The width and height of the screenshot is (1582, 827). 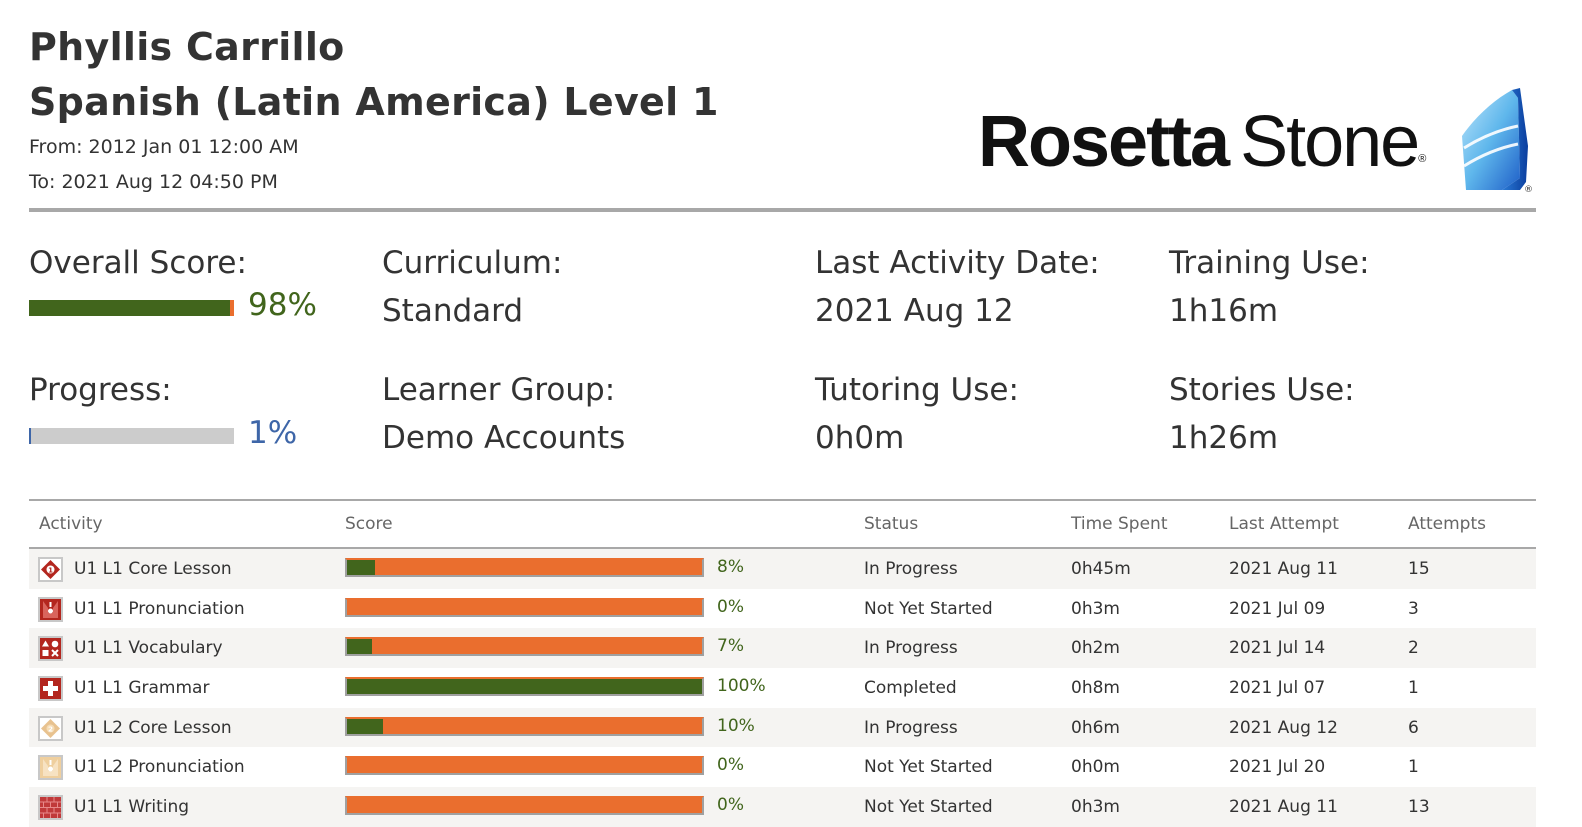 I want to click on attempts: 2, so click(x=1413, y=648).